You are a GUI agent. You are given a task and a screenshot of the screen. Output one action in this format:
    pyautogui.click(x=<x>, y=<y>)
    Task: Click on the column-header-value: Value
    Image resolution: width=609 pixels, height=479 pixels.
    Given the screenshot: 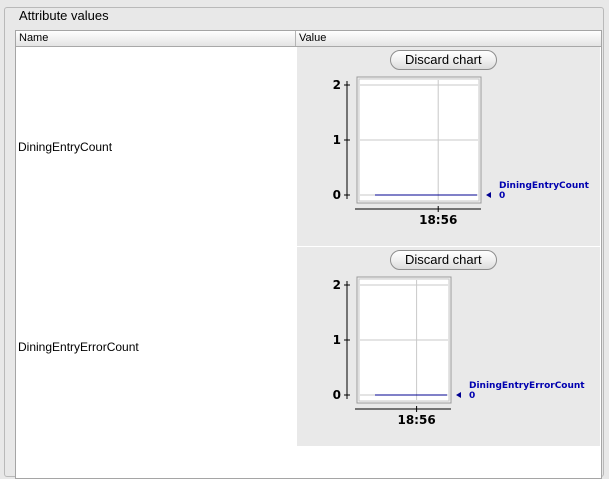 What is the action you would take?
    pyautogui.click(x=313, y=38)
    